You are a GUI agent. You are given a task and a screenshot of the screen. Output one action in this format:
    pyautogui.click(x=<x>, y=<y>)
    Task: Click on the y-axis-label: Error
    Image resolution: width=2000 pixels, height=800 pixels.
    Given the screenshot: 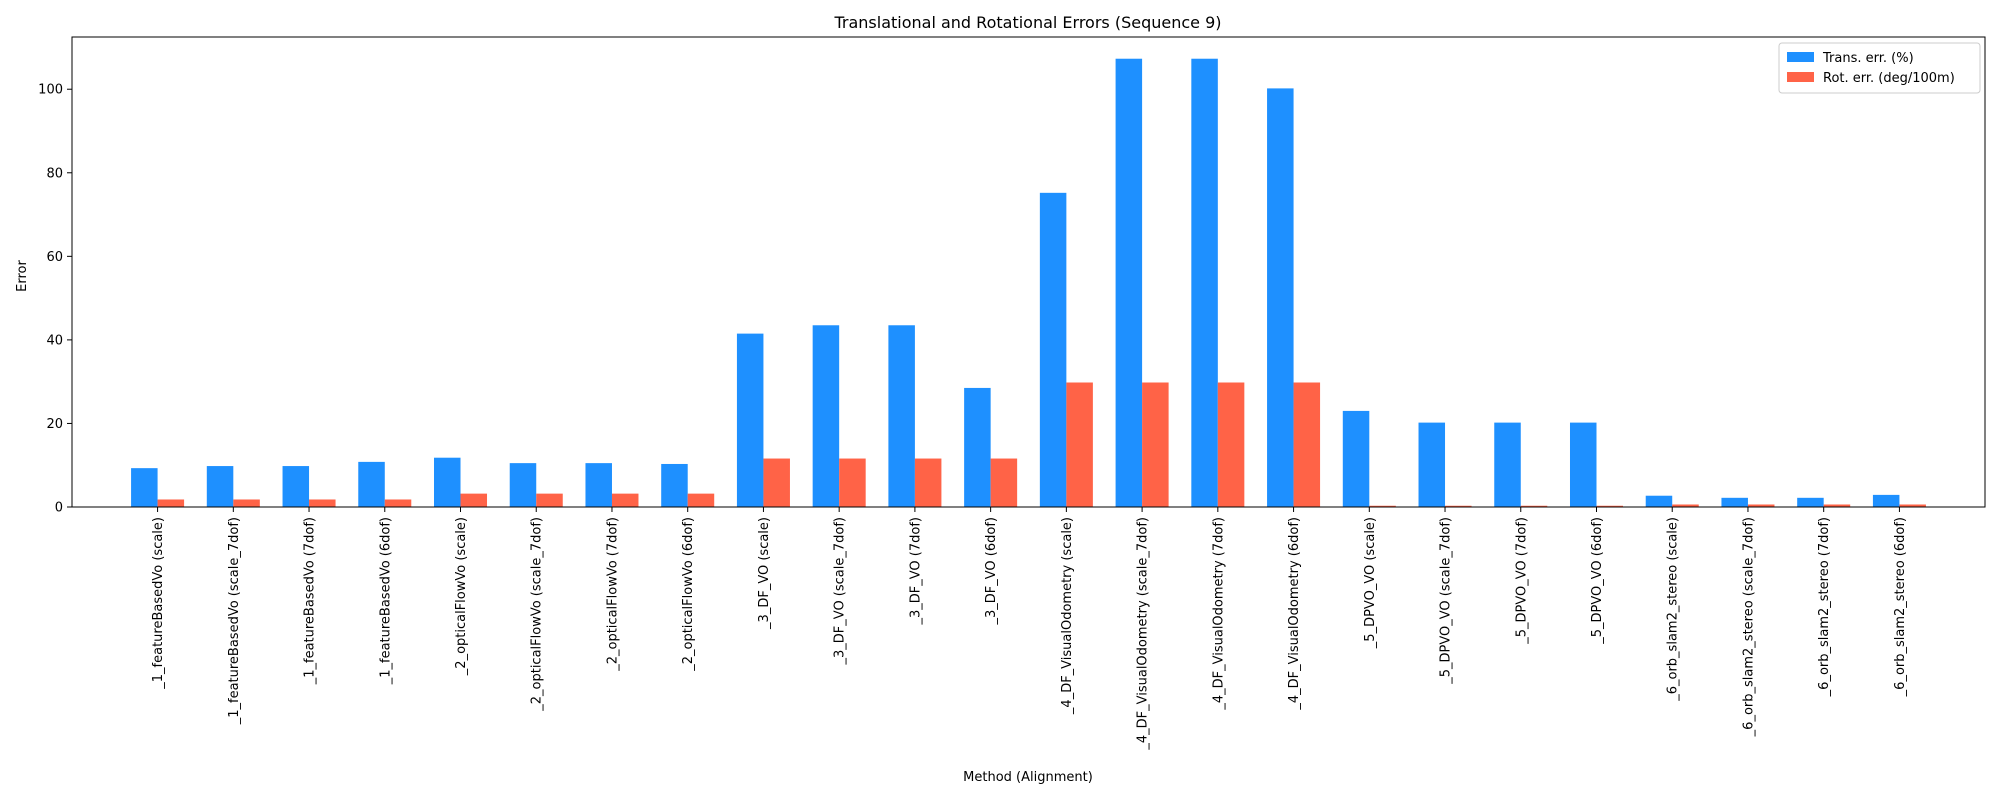 What is the action you would take?
    pyautogui.click(x=22, y=276)
    